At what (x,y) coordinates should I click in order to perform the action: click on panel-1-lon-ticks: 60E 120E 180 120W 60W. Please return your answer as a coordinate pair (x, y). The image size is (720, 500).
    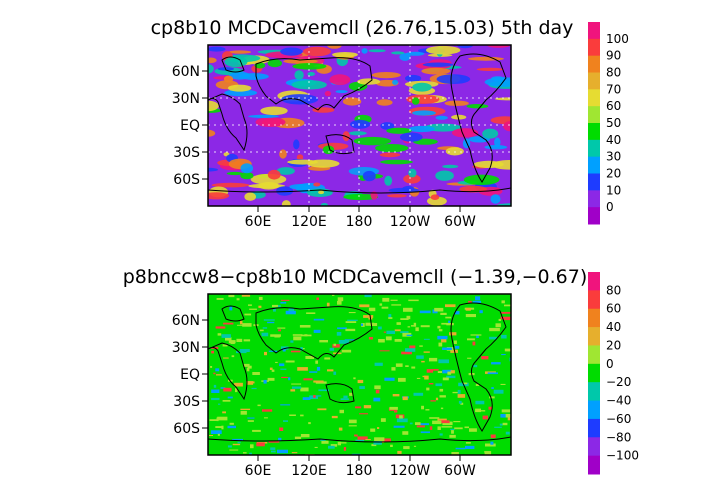
    Looking at the image, I should click on (360, 218).